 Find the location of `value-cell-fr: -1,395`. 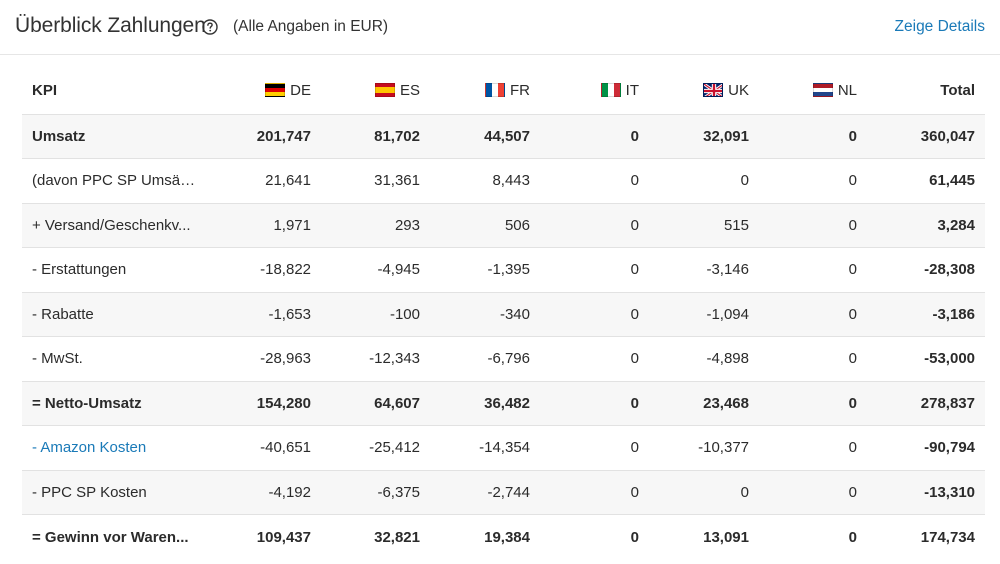

value-cell-fr: -1,395 is located at coordinates (508, 270).